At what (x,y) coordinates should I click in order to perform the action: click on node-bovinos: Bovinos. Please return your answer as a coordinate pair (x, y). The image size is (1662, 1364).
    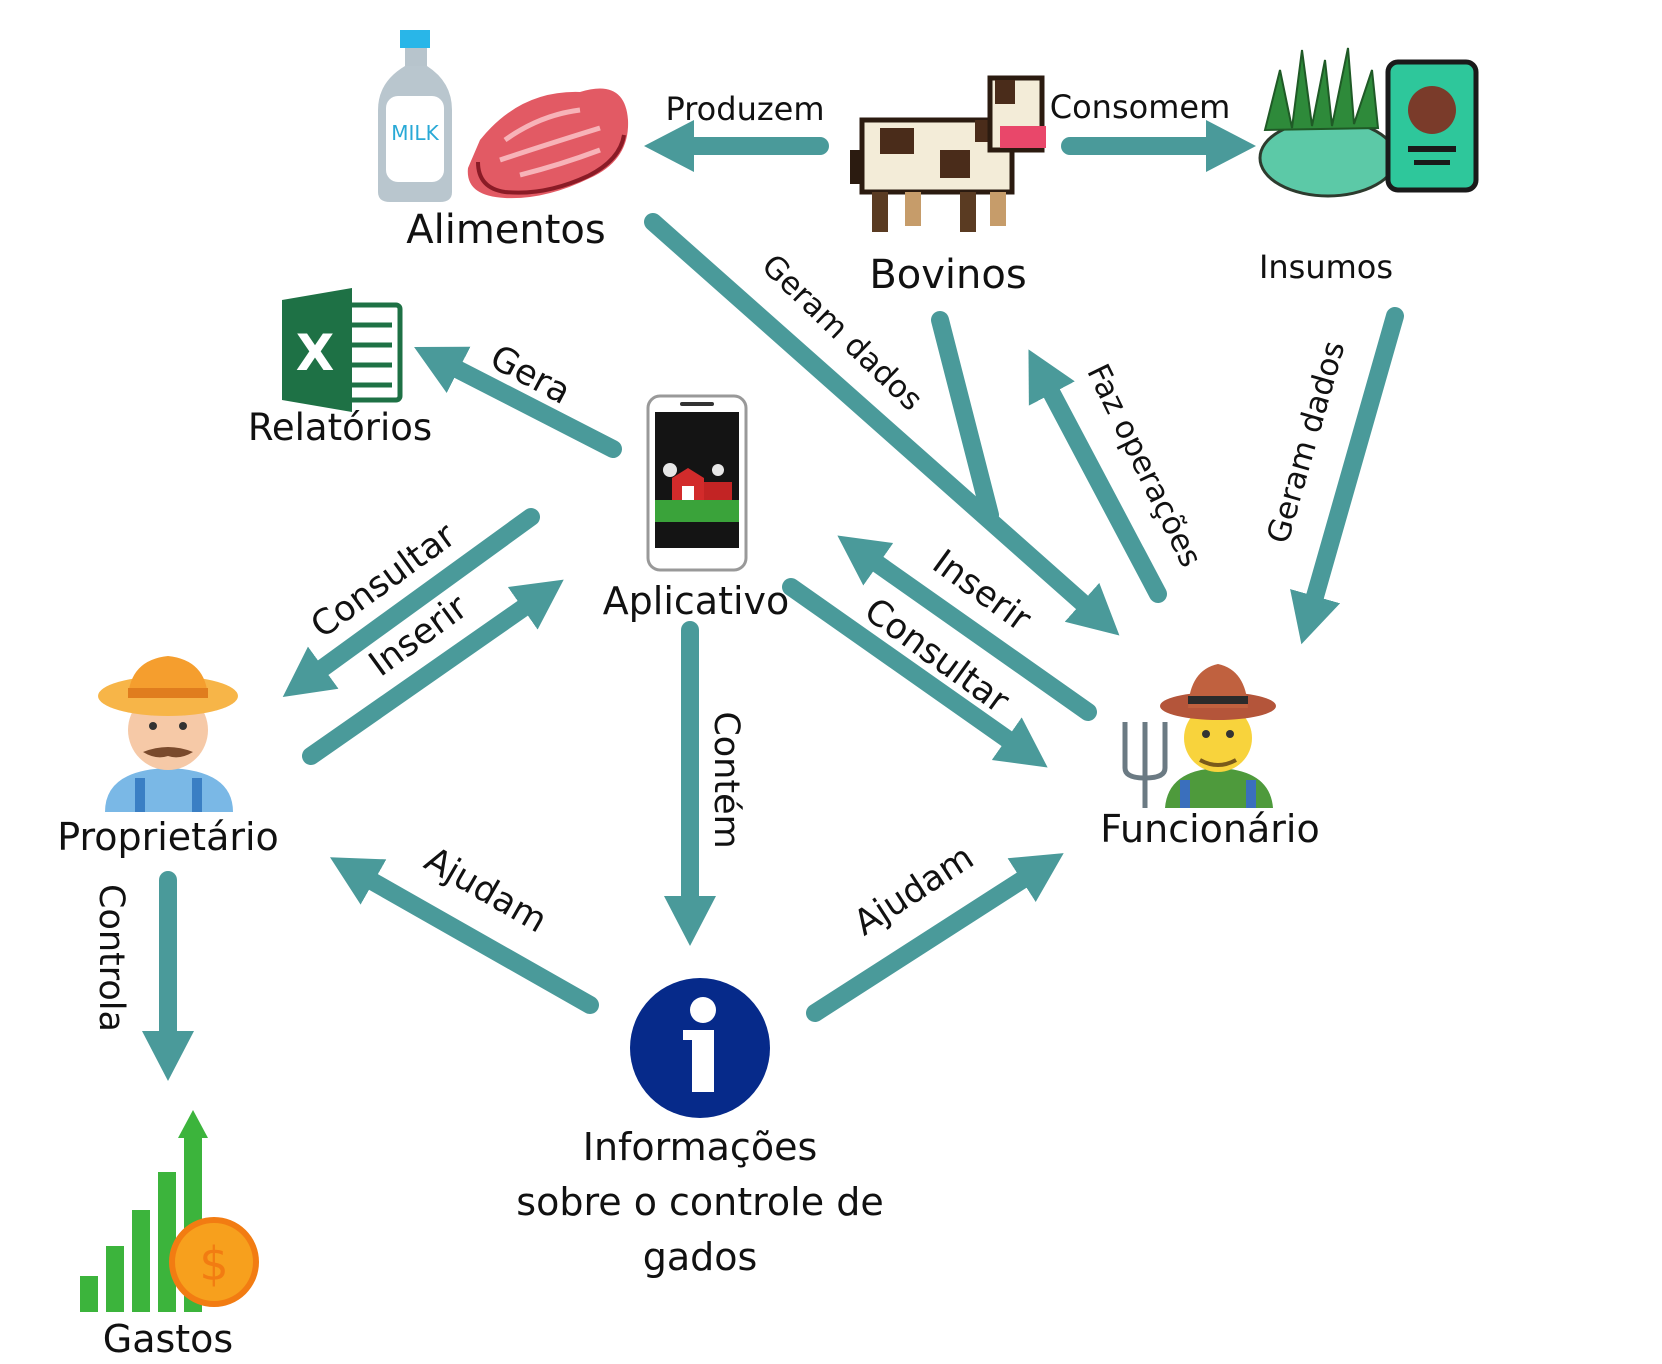
    Looking at the image, I should click on (948, 186).